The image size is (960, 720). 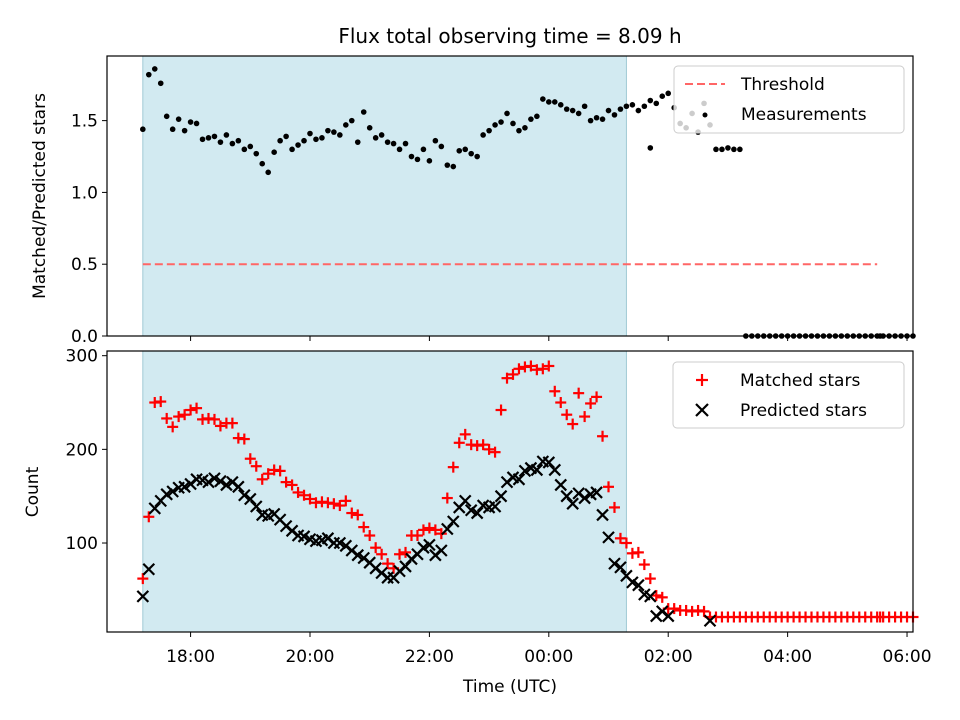 What do you see at coordinates (800, 381) in the screenshot?
I see `bottom-legend-label: Matched stars` at bounding box center [800, 381].